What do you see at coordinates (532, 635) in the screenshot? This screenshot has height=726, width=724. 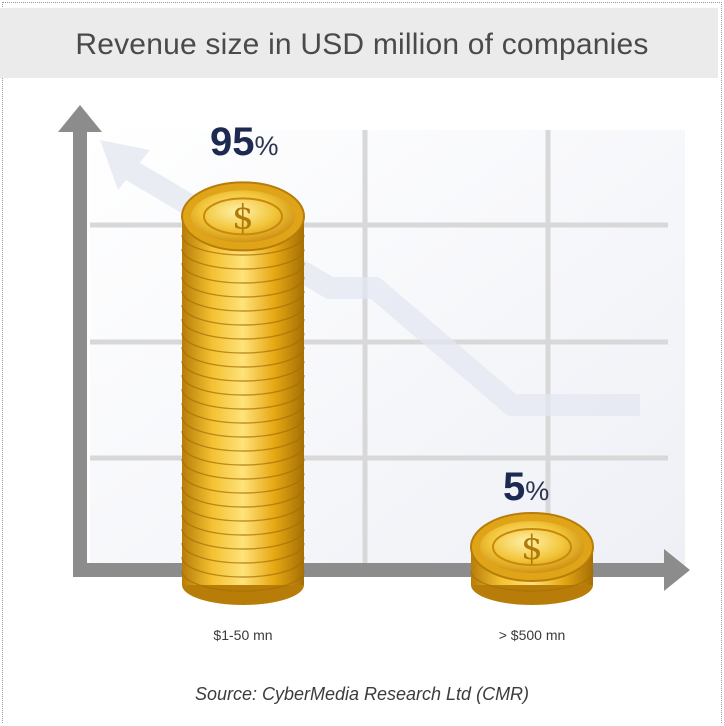 I see `category-label-2: > $500 mn` at bounding box center [532, 635].